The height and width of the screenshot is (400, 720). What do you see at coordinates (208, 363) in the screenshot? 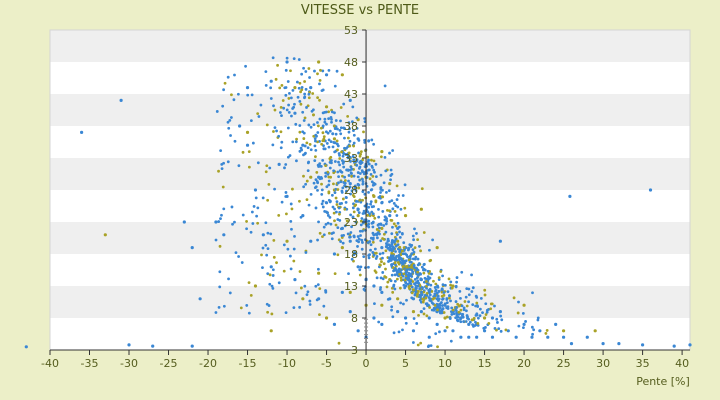
I see `x-tick-label: -20` at bounding box center [208, 363].